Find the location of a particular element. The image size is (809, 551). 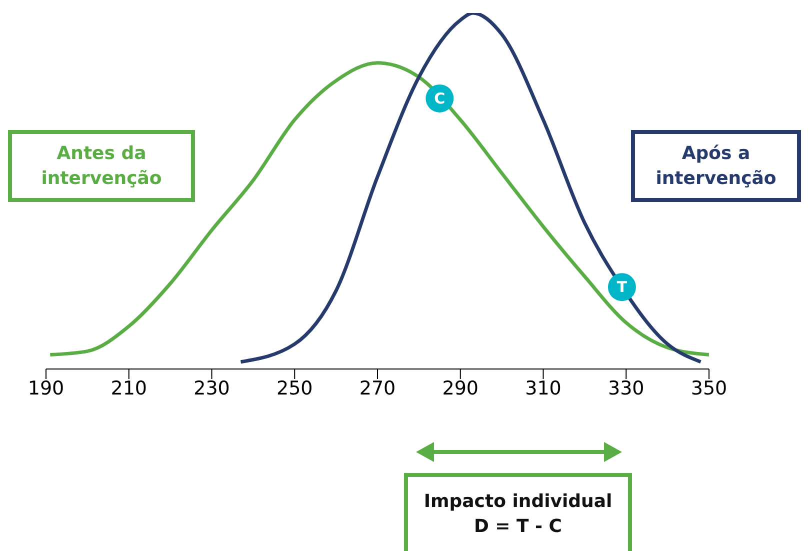

x-tick-label: 230 is located at coordinates (212, 388).